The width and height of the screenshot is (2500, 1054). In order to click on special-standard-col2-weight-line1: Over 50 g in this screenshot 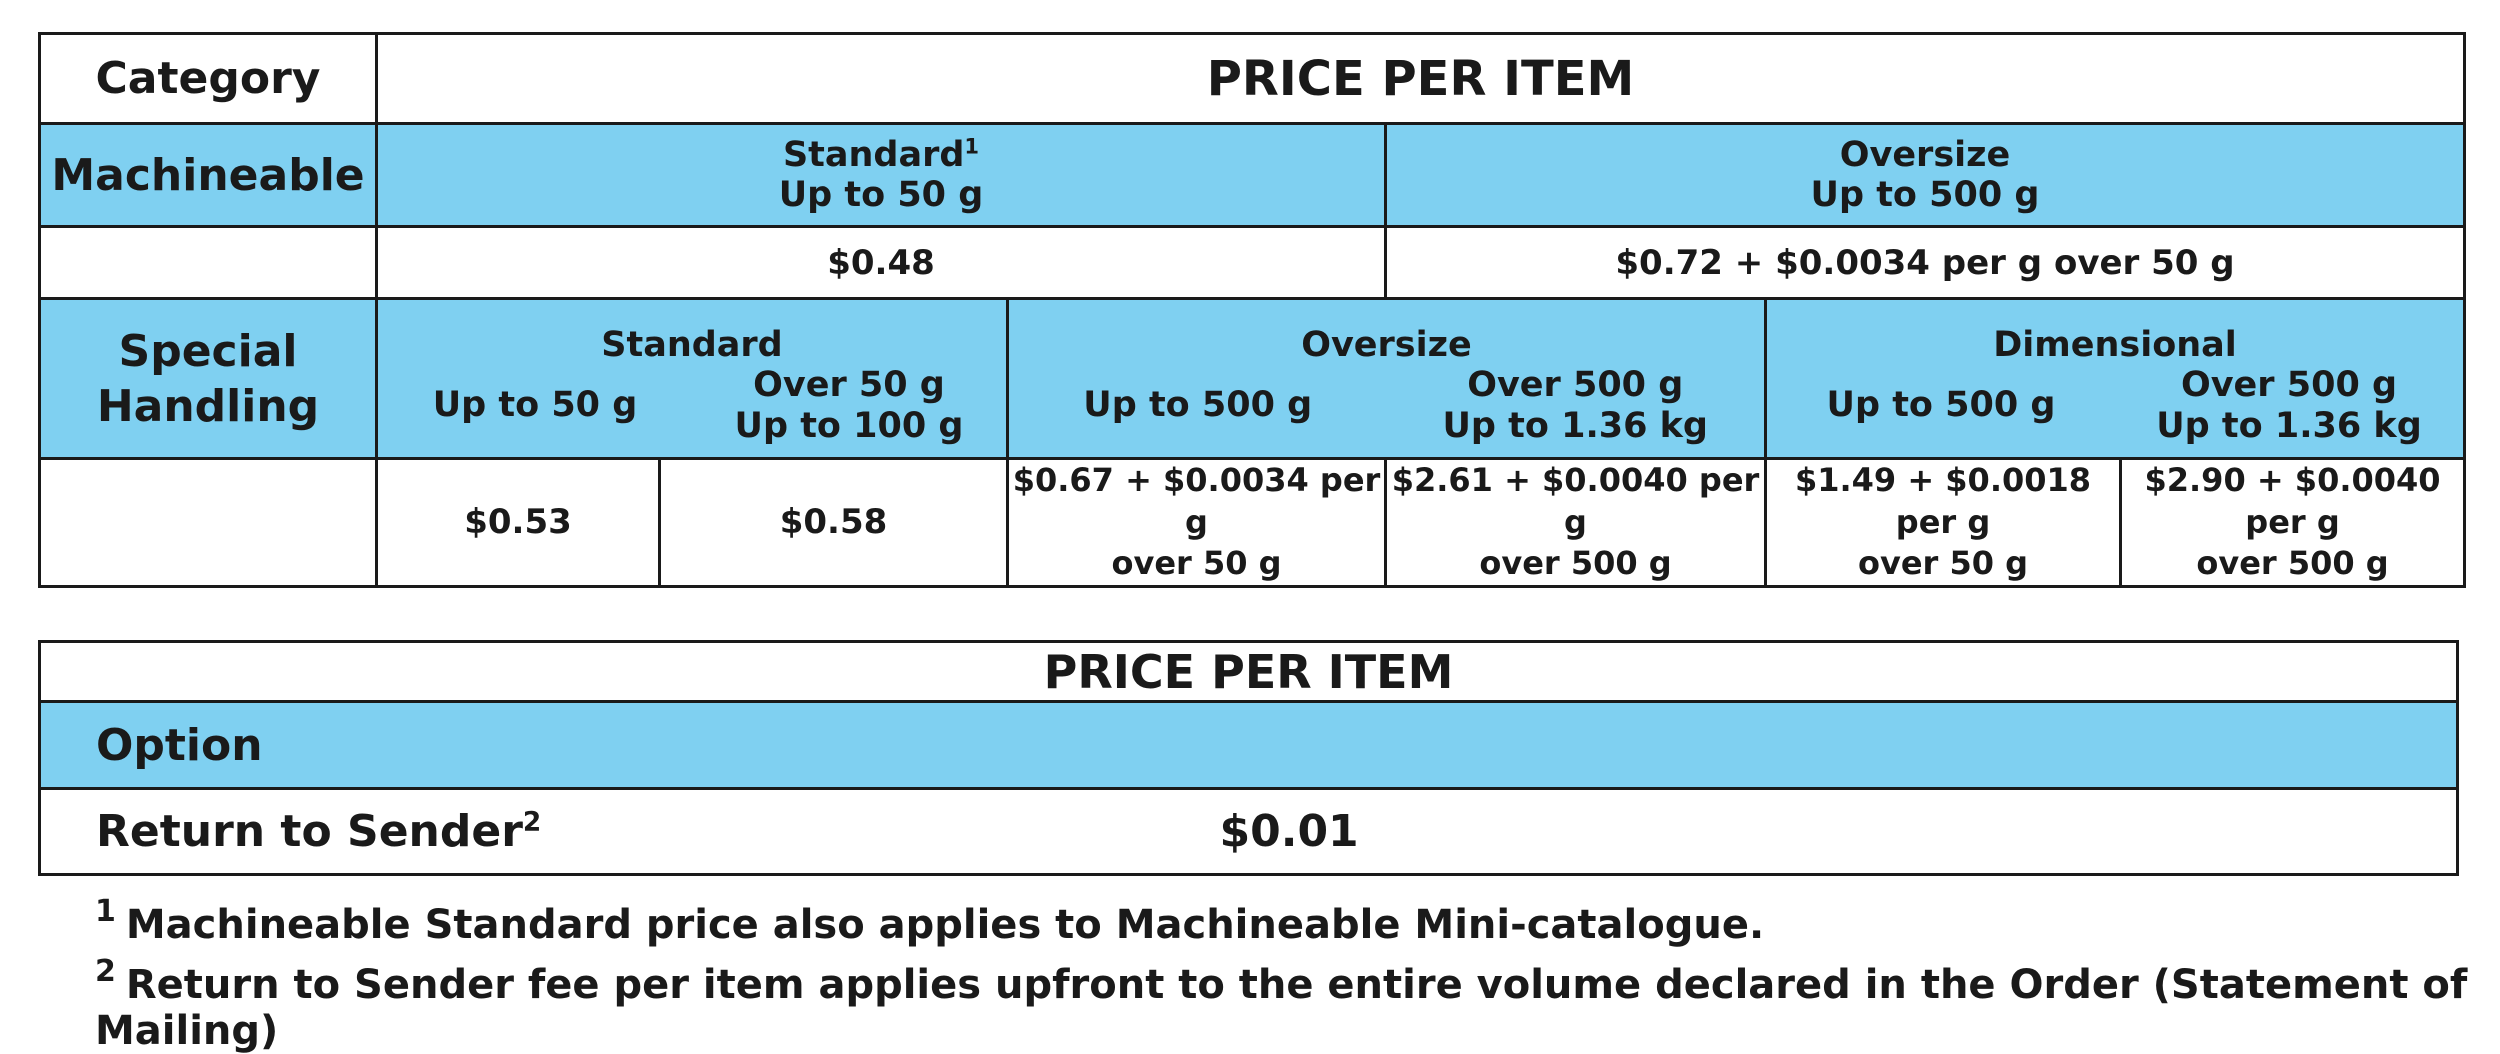, I will do `click(849, 385)`.